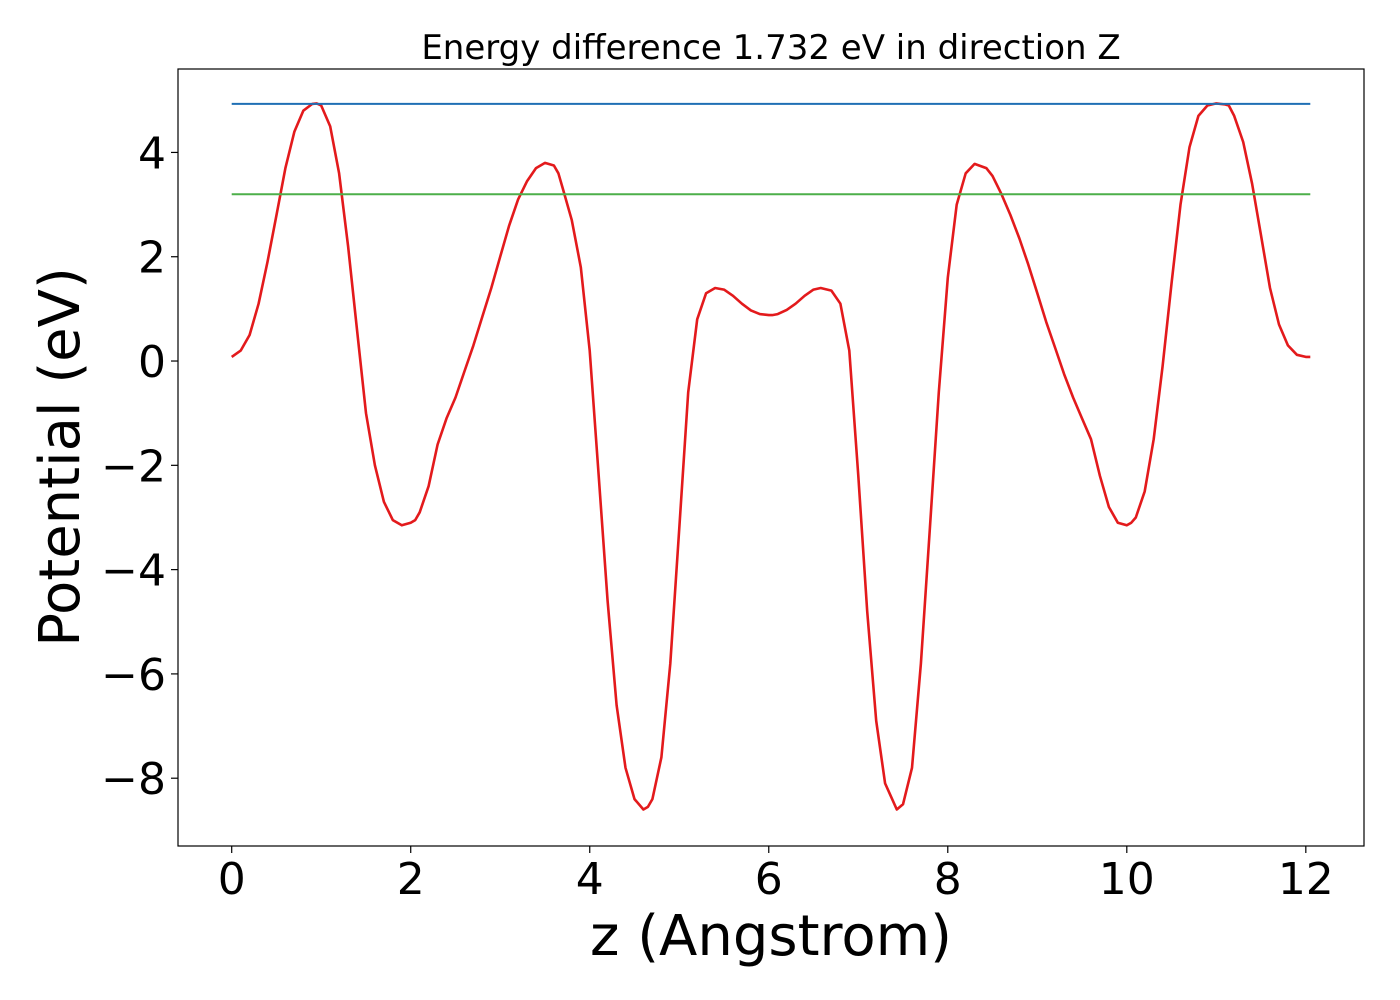  Describe the element at coordinates (771, 936) in the screenshot. I see `x-axis-label: z (Angstrom)` at that location.